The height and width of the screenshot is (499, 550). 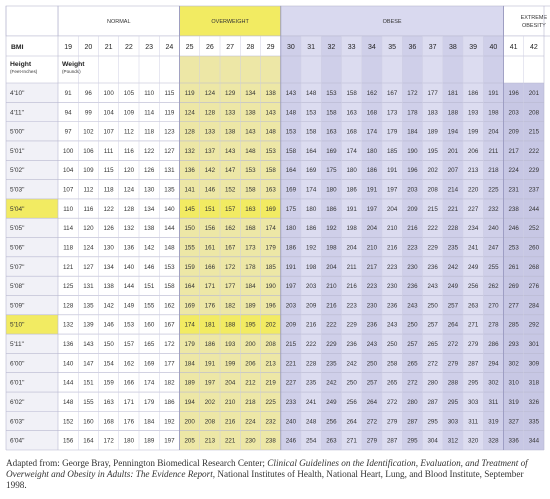 I want to click on weight-cell-11-12: 209, so click(x=311, y=305).